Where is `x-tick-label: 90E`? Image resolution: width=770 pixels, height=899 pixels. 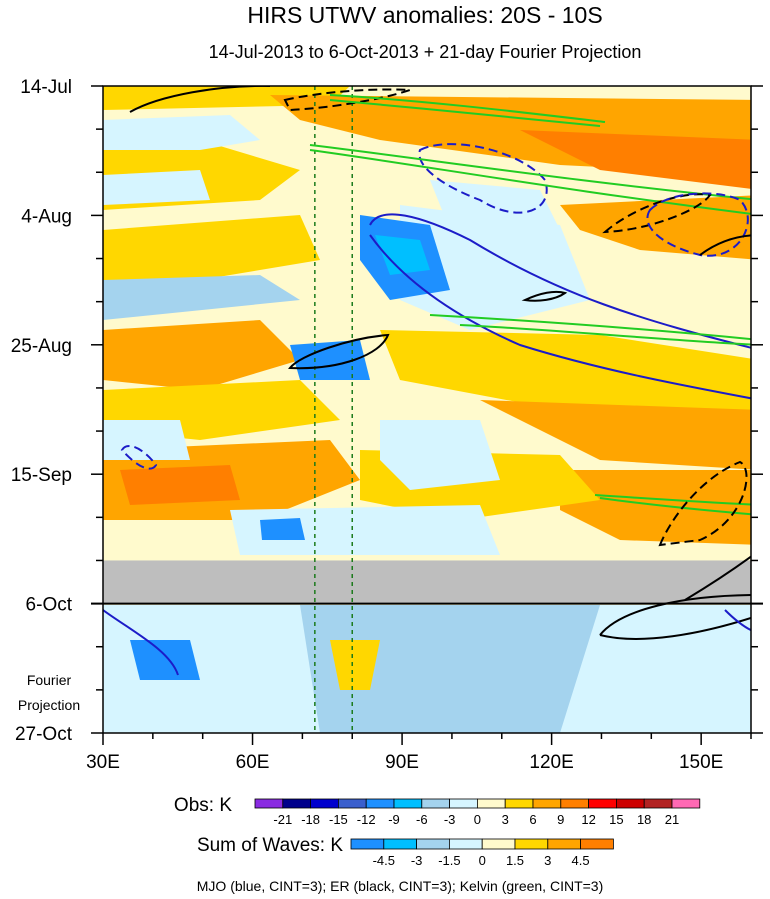
x-tick-label: 90E is located at coordinates (402, 762).